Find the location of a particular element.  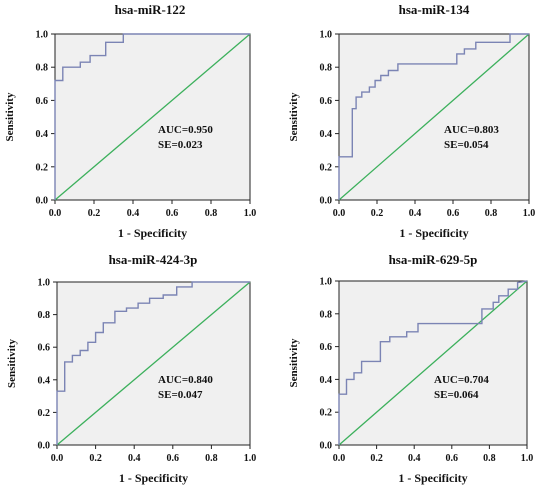

chart-1-x-tick-label: 0.0 is located at coordinates (55, 213).